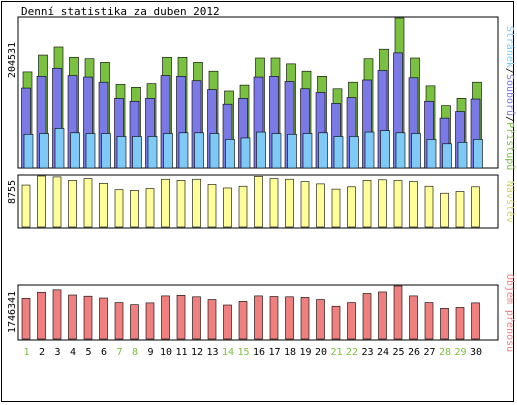  Describe the element at coordinates (510, 95) in the screenshot. I see `legend-files: Souborů` at that location.